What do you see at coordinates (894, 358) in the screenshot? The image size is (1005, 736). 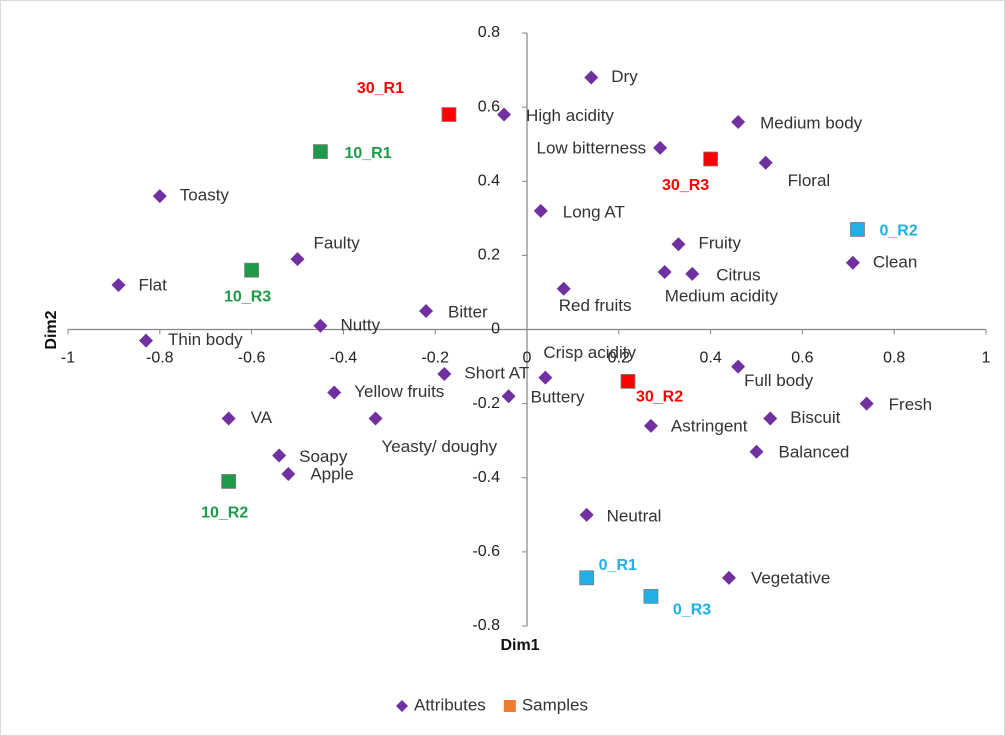 I see `x-tick-label: 0.8` at bounding box center [894, 358].